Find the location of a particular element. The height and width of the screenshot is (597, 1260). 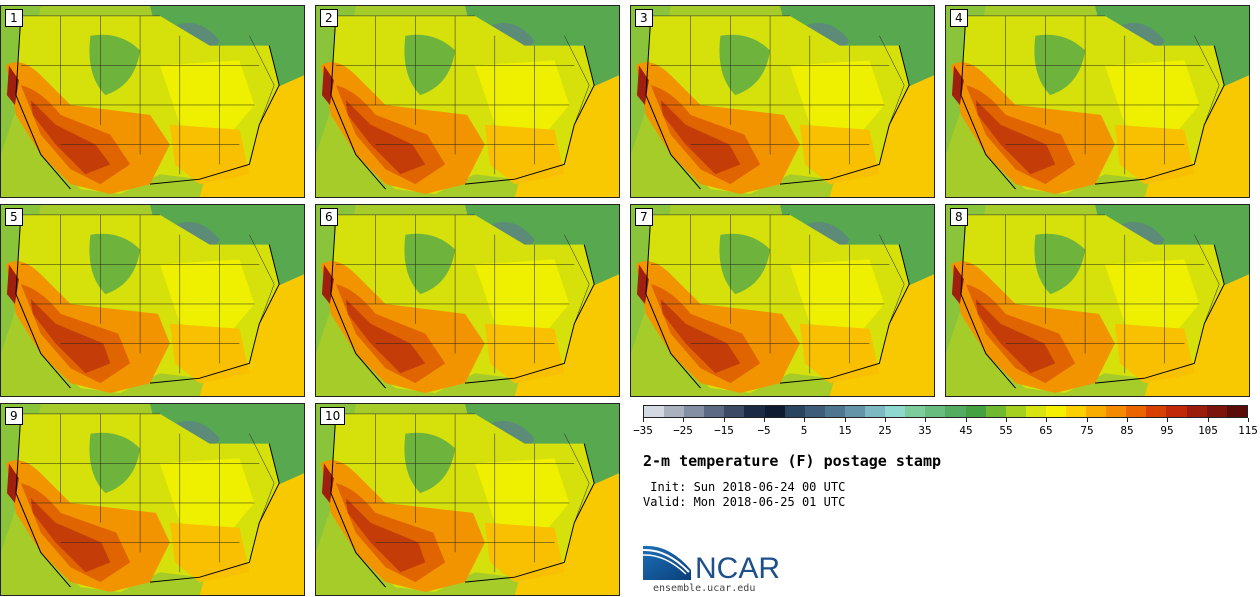

stamp-panel-2: 2 is located at coordinates (467, 101).